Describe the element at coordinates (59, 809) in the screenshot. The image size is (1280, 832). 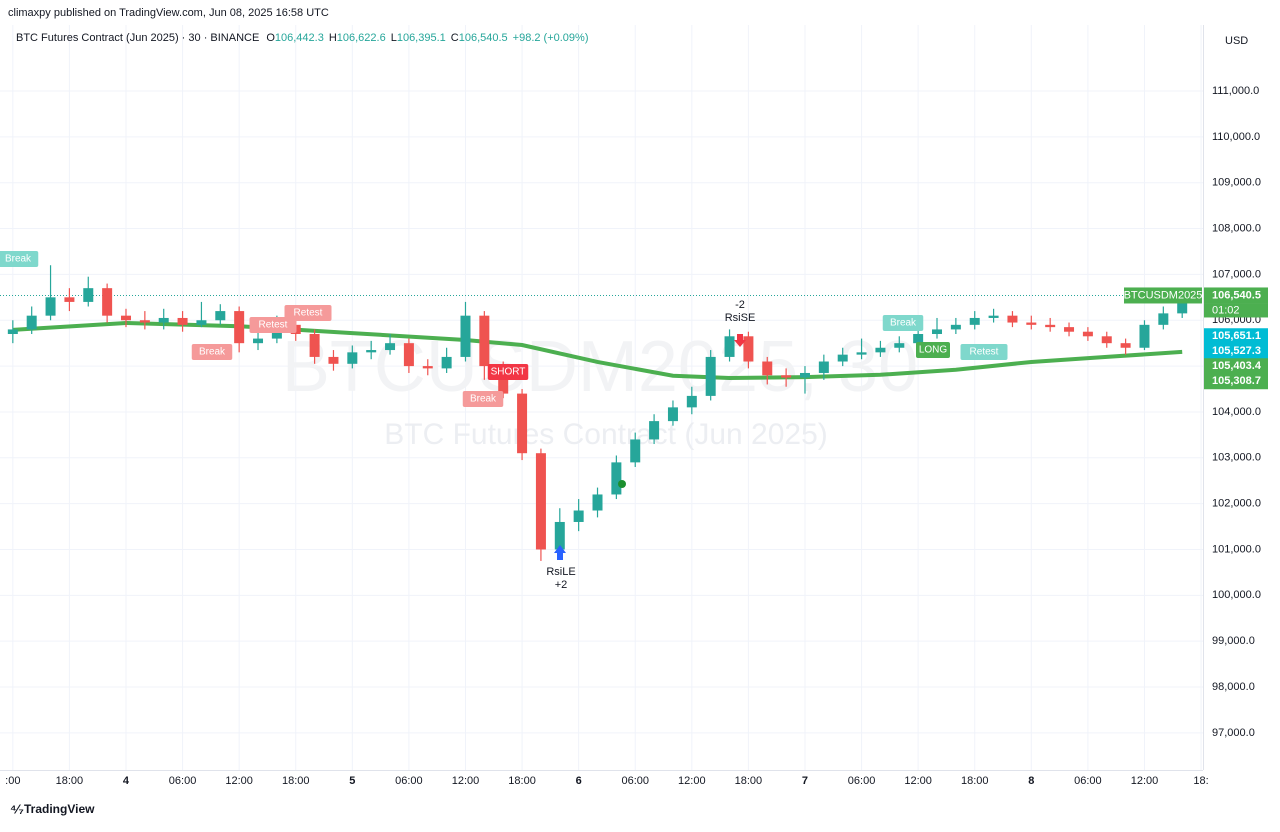
I see `brand: TradingView` at that location.